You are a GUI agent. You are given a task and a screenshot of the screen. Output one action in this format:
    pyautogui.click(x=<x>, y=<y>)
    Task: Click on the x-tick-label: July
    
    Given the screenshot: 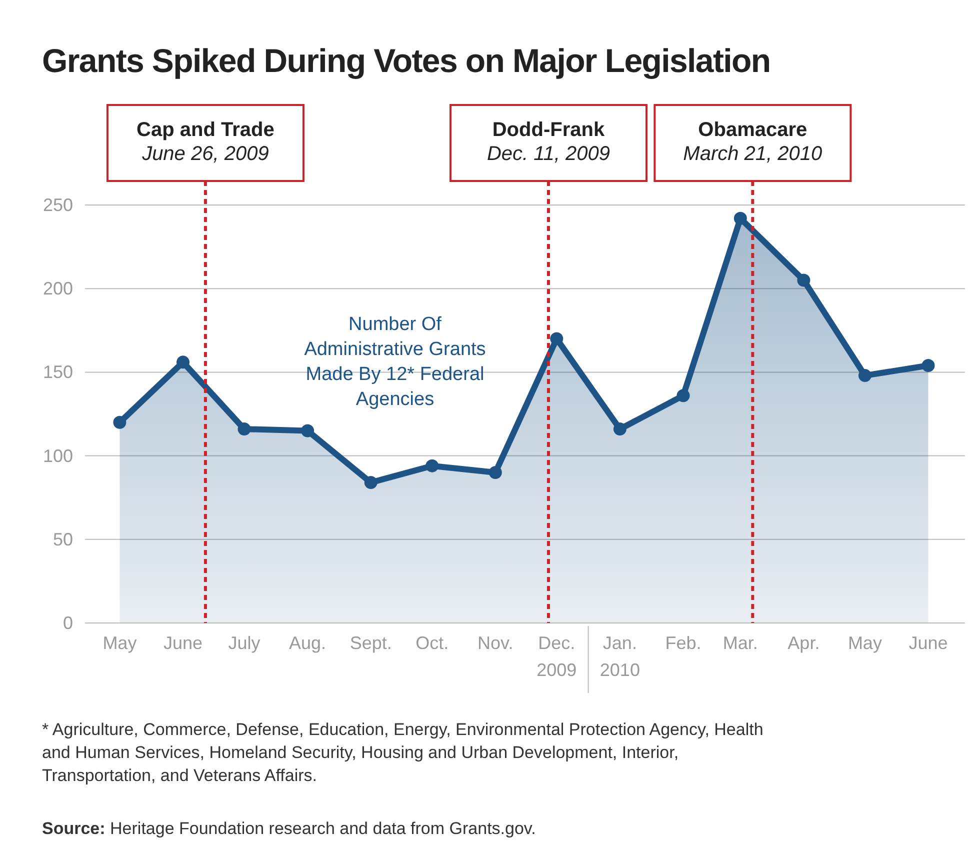 What is the action you would take?
    pyautogui.click(x=244, y=643)
    